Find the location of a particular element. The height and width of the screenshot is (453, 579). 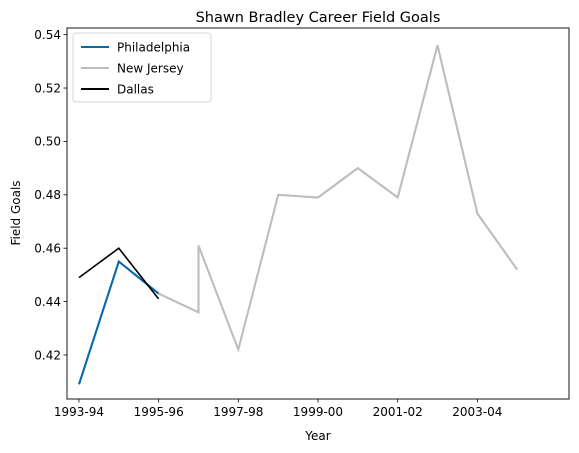

y-tick-label: 0.52 is located at coordinates (47, 88).